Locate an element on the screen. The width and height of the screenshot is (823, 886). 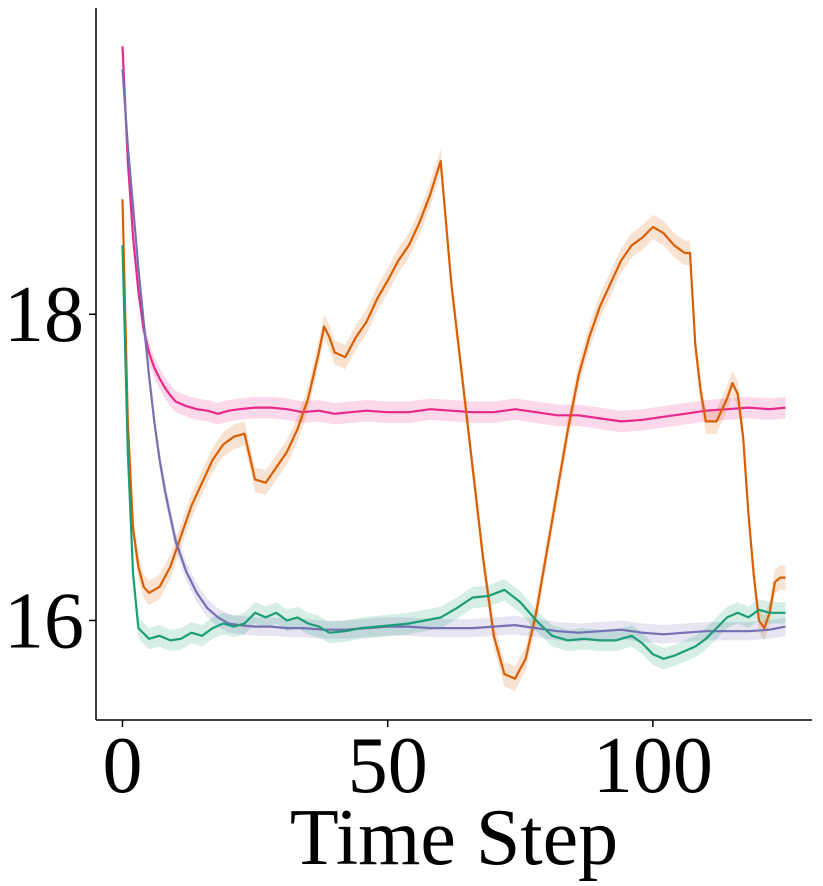
y-tick-label: 18 is located at coordinates (44, 315).